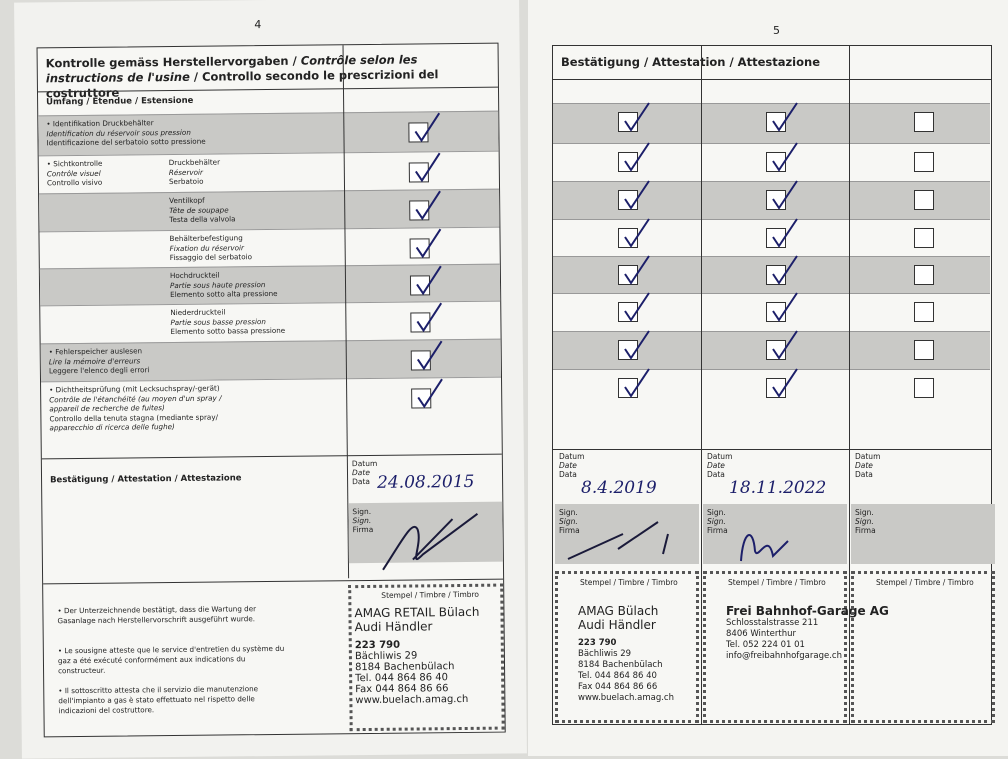 The image size is (1008, 759). What do you see at coordinates (784, 656) in the screenshot?
I see `stamp-line: info@freibahnhofgarage.ch` at bounding box center [784, 656].